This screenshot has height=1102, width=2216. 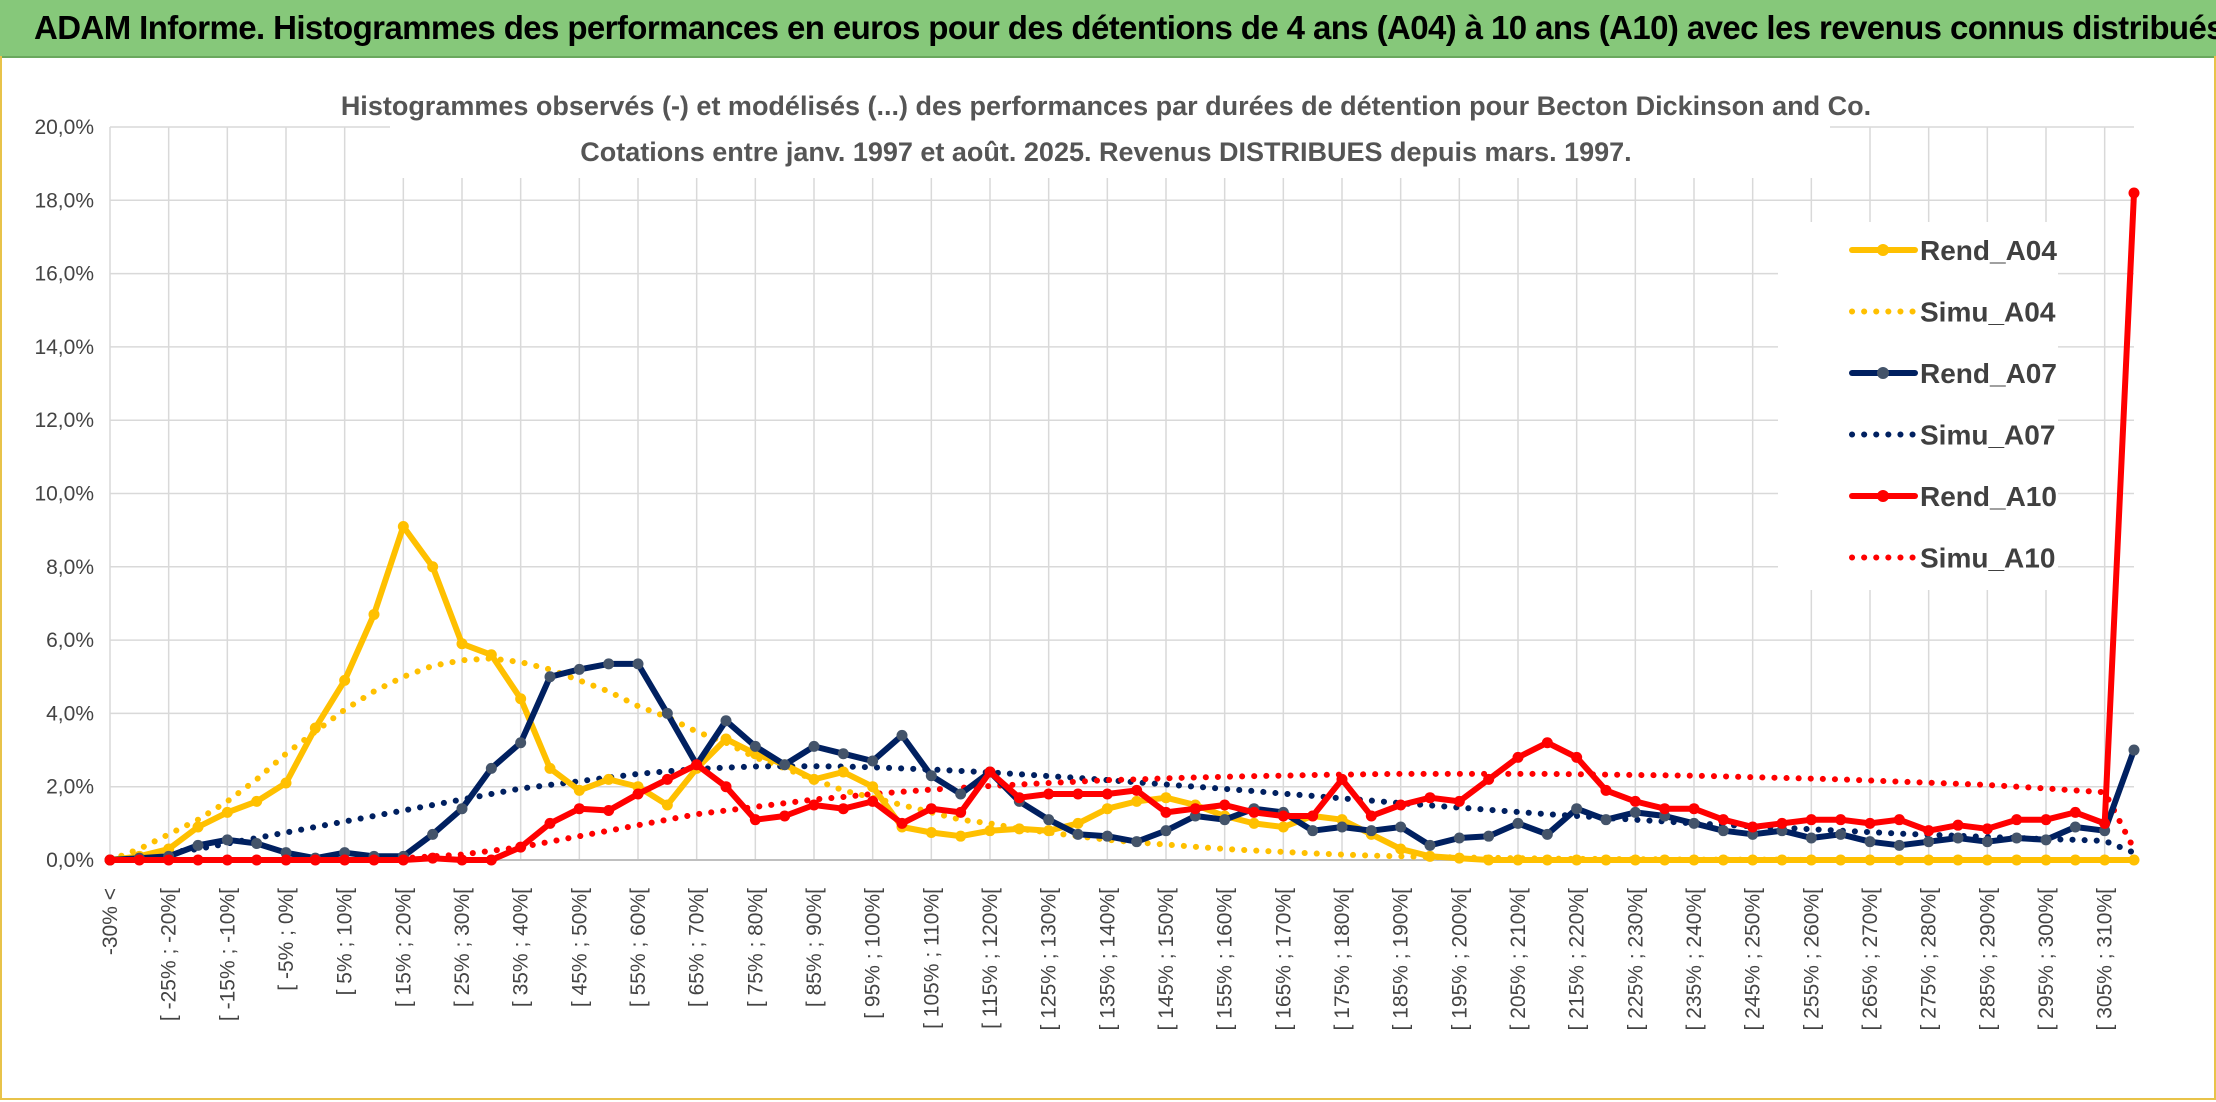 What do you see at coordinates (1811, 959) in the screenshot?
I see `x-tick-label: [ 255% ; 260%[` at bounding box center [1811, 959].